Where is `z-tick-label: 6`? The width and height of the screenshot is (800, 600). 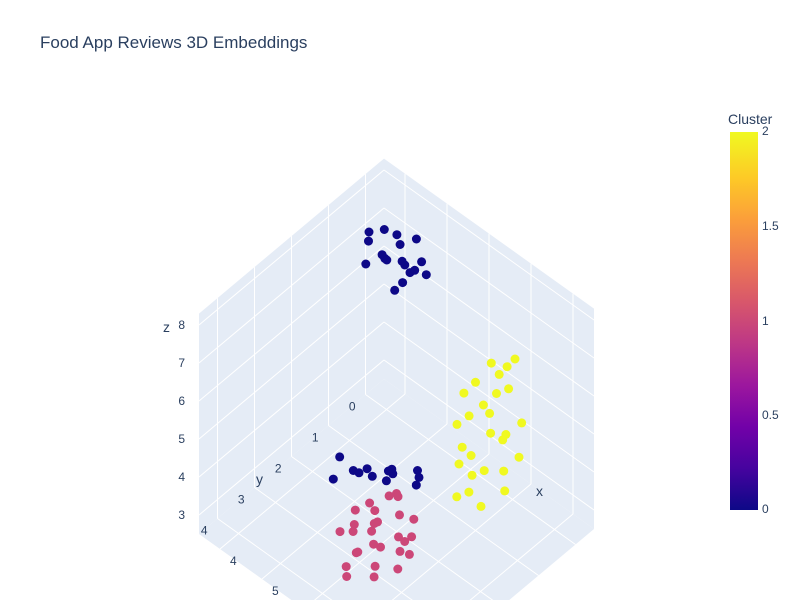
z-tick-label: 6 is located at coordinates (181, 401).